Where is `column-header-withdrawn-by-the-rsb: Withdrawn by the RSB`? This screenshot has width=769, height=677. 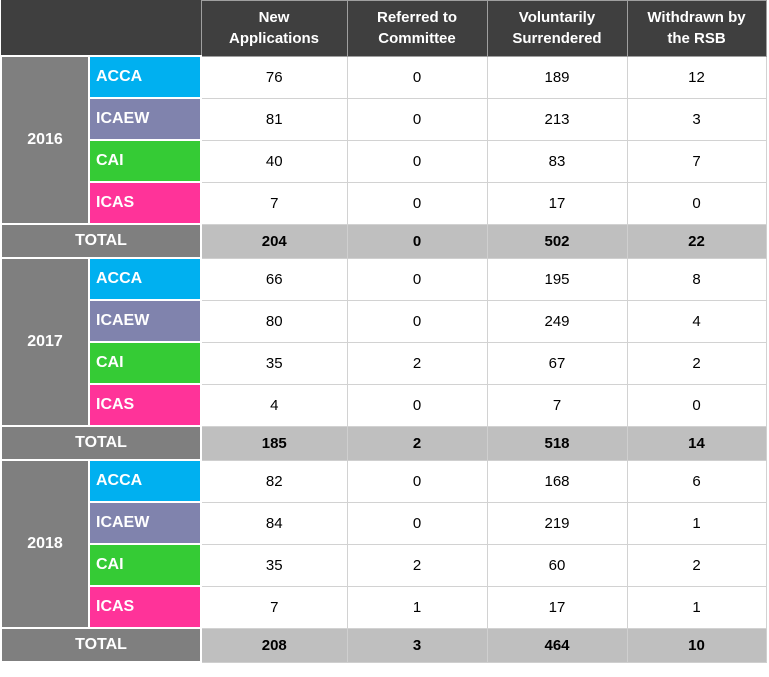
column-header-withdrawn-by-the-rsb: Withdrawn by the RSB is located at coordinates (696, 28).